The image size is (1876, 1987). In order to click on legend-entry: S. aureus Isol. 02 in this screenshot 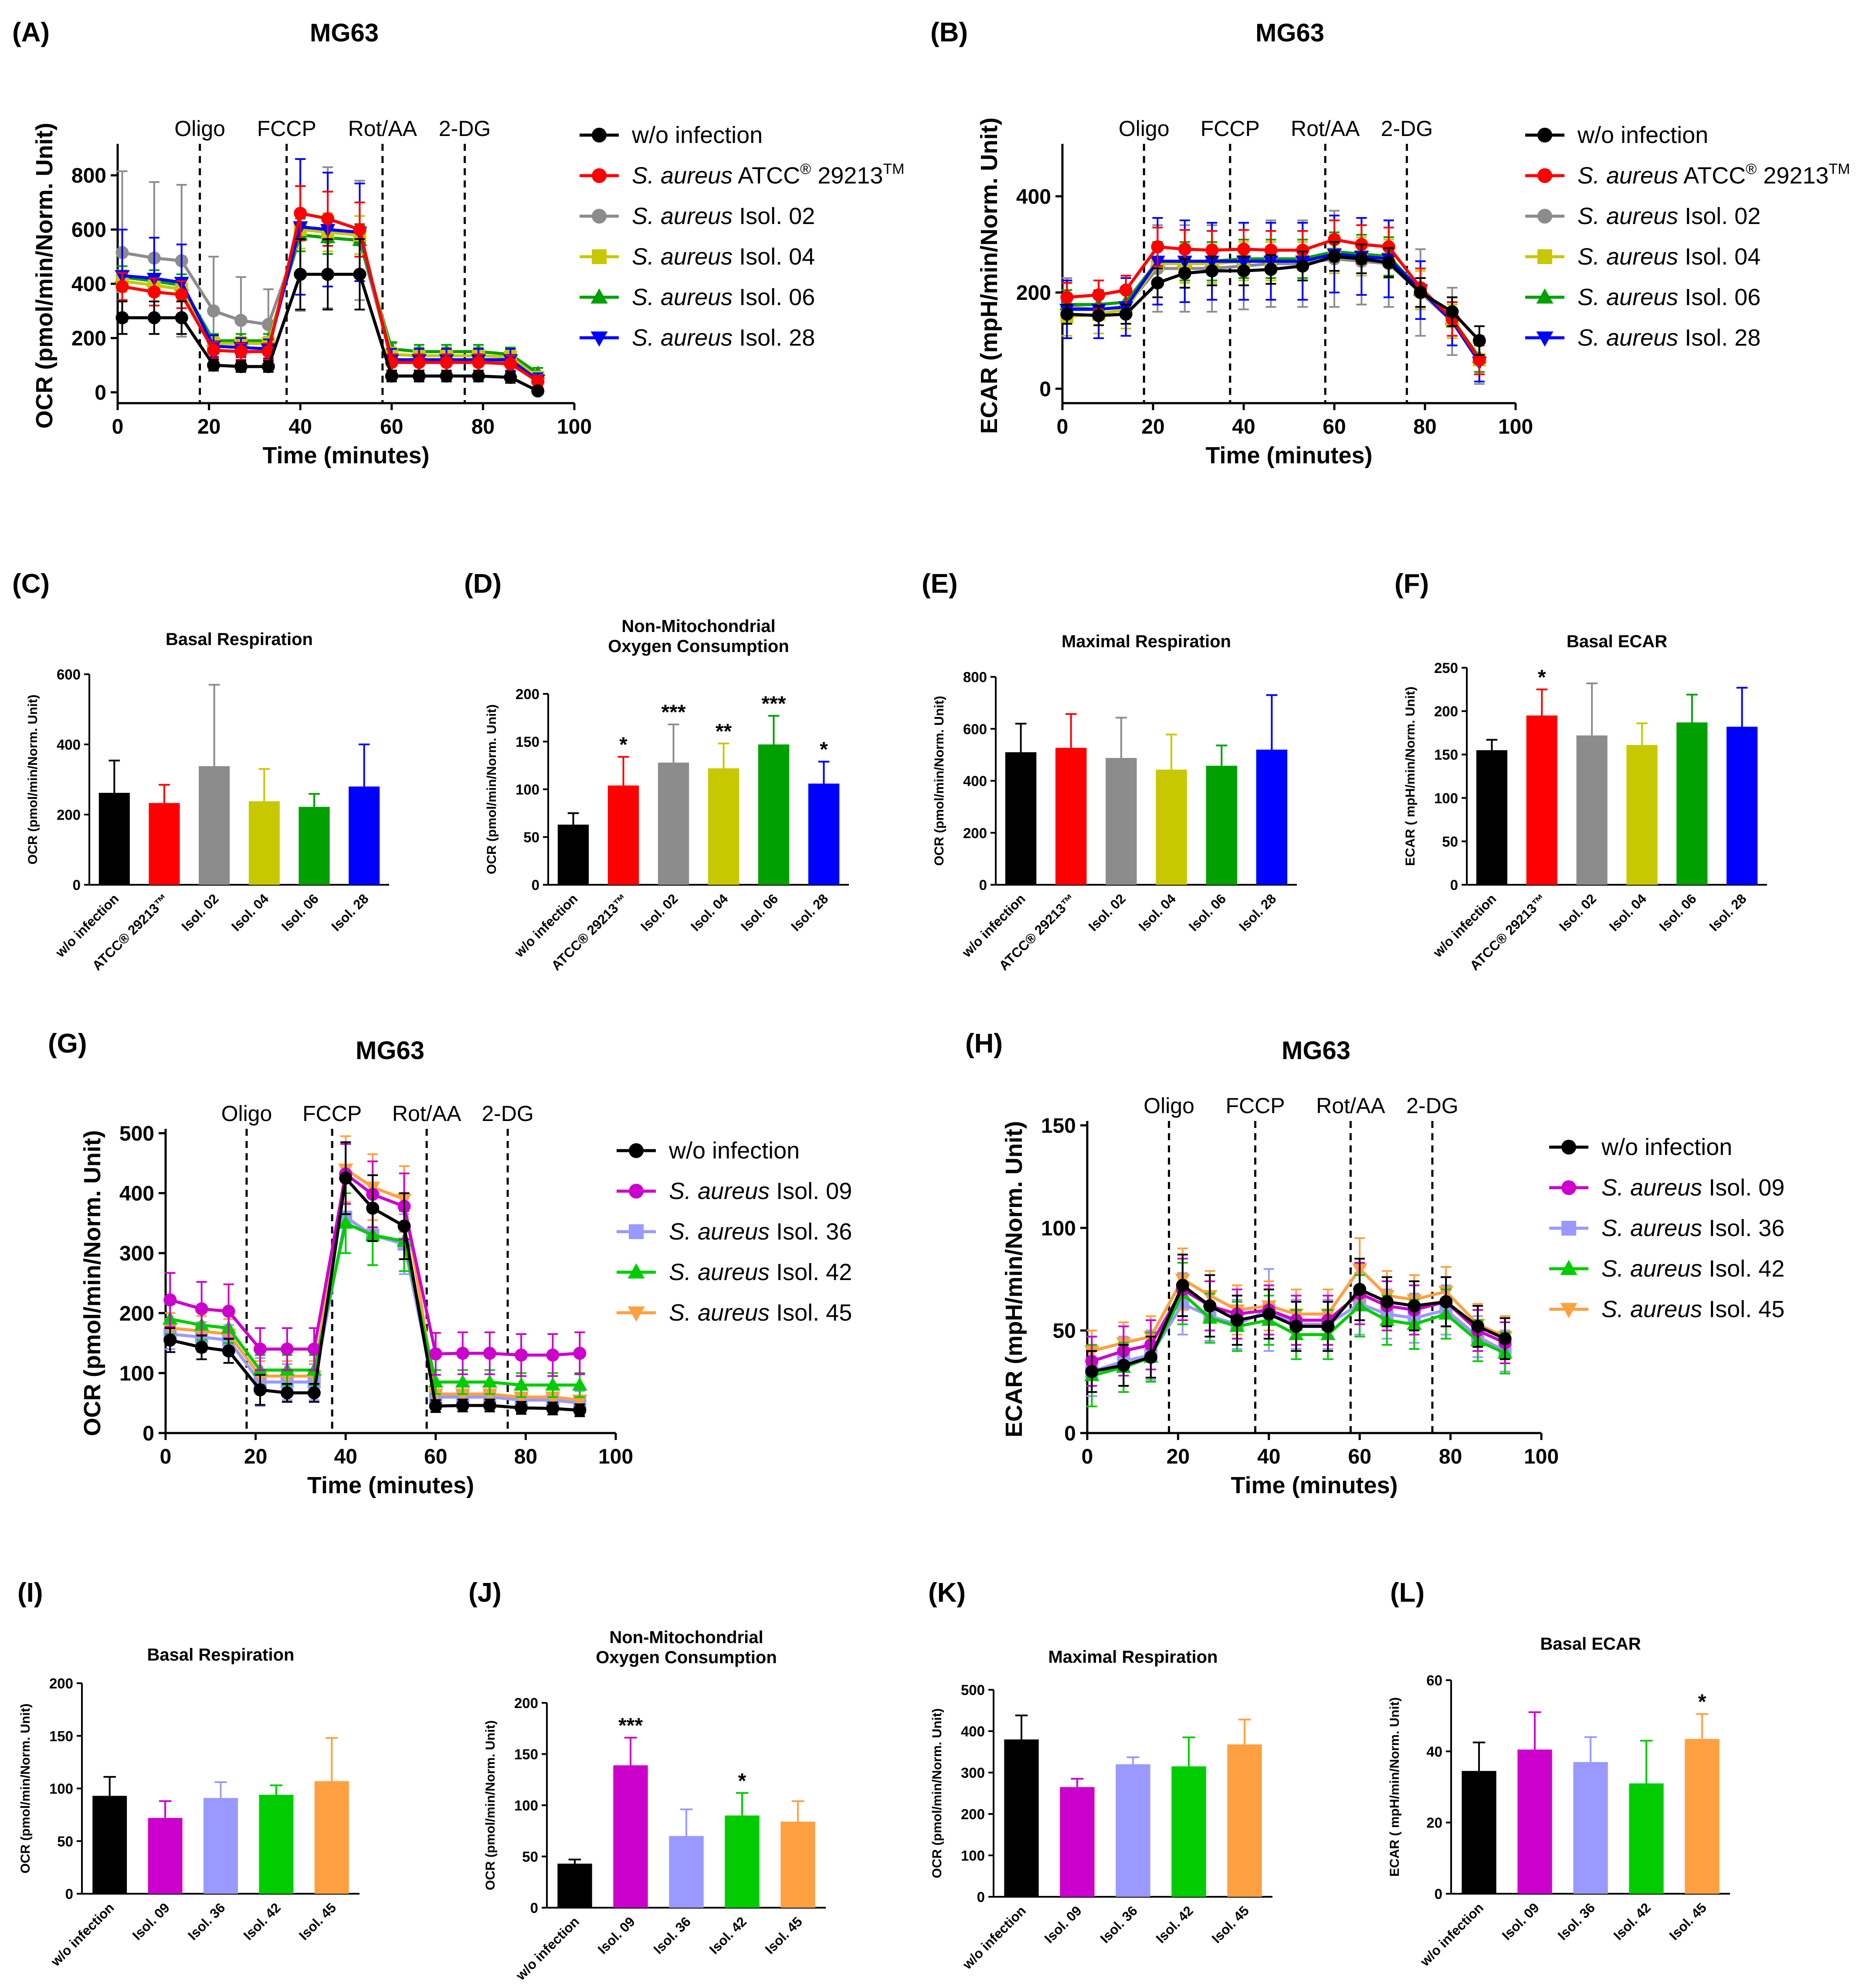, I will do `click(1669, 216)`.